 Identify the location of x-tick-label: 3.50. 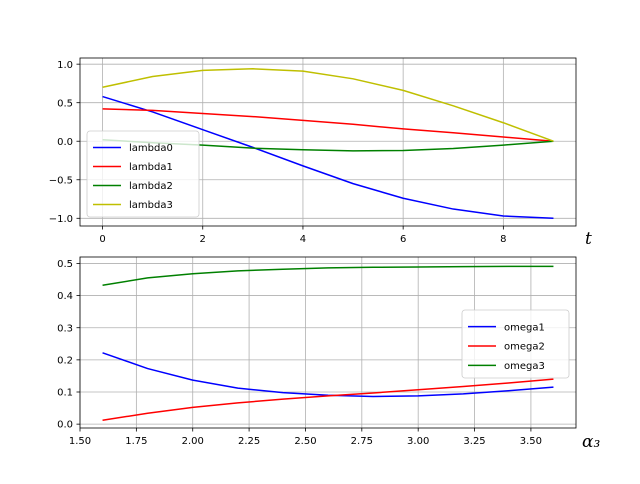
(531, 441).